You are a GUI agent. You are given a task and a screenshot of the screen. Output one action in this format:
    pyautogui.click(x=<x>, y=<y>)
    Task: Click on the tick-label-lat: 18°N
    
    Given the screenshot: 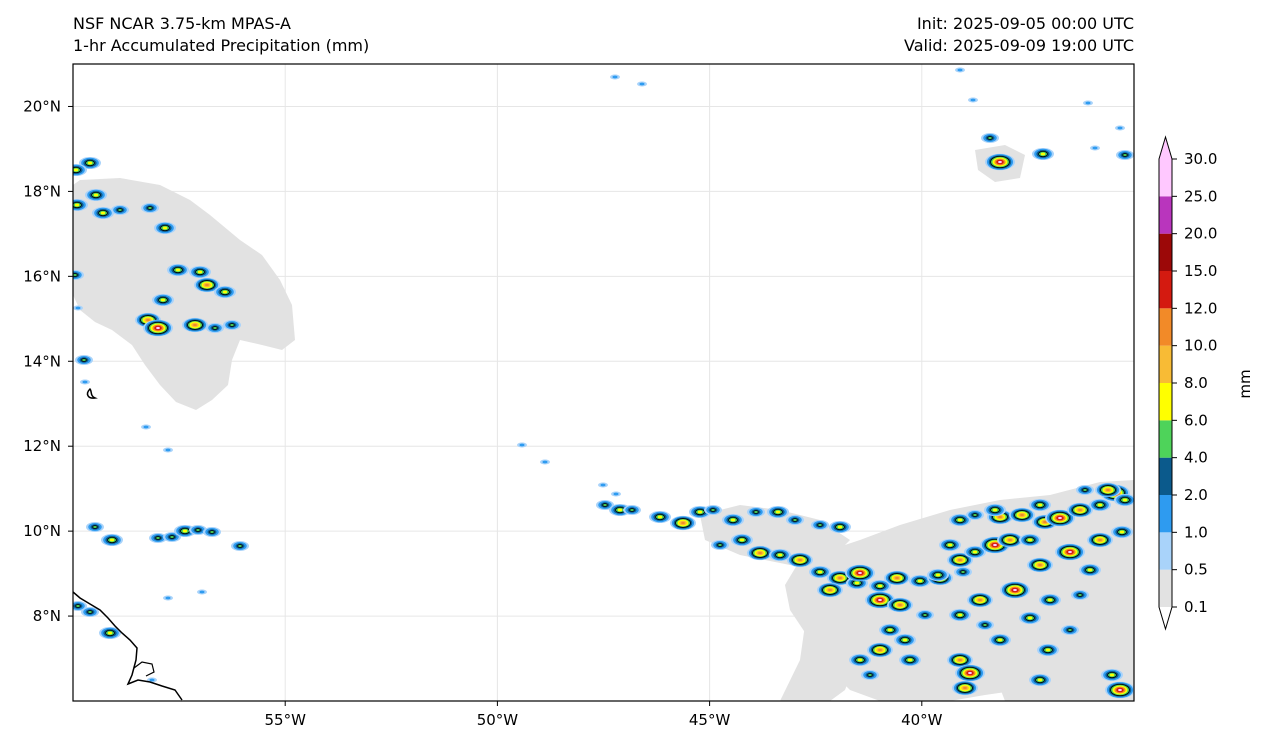 What is the action you would take?
    pyautogui.click(x=42, y=191)
    